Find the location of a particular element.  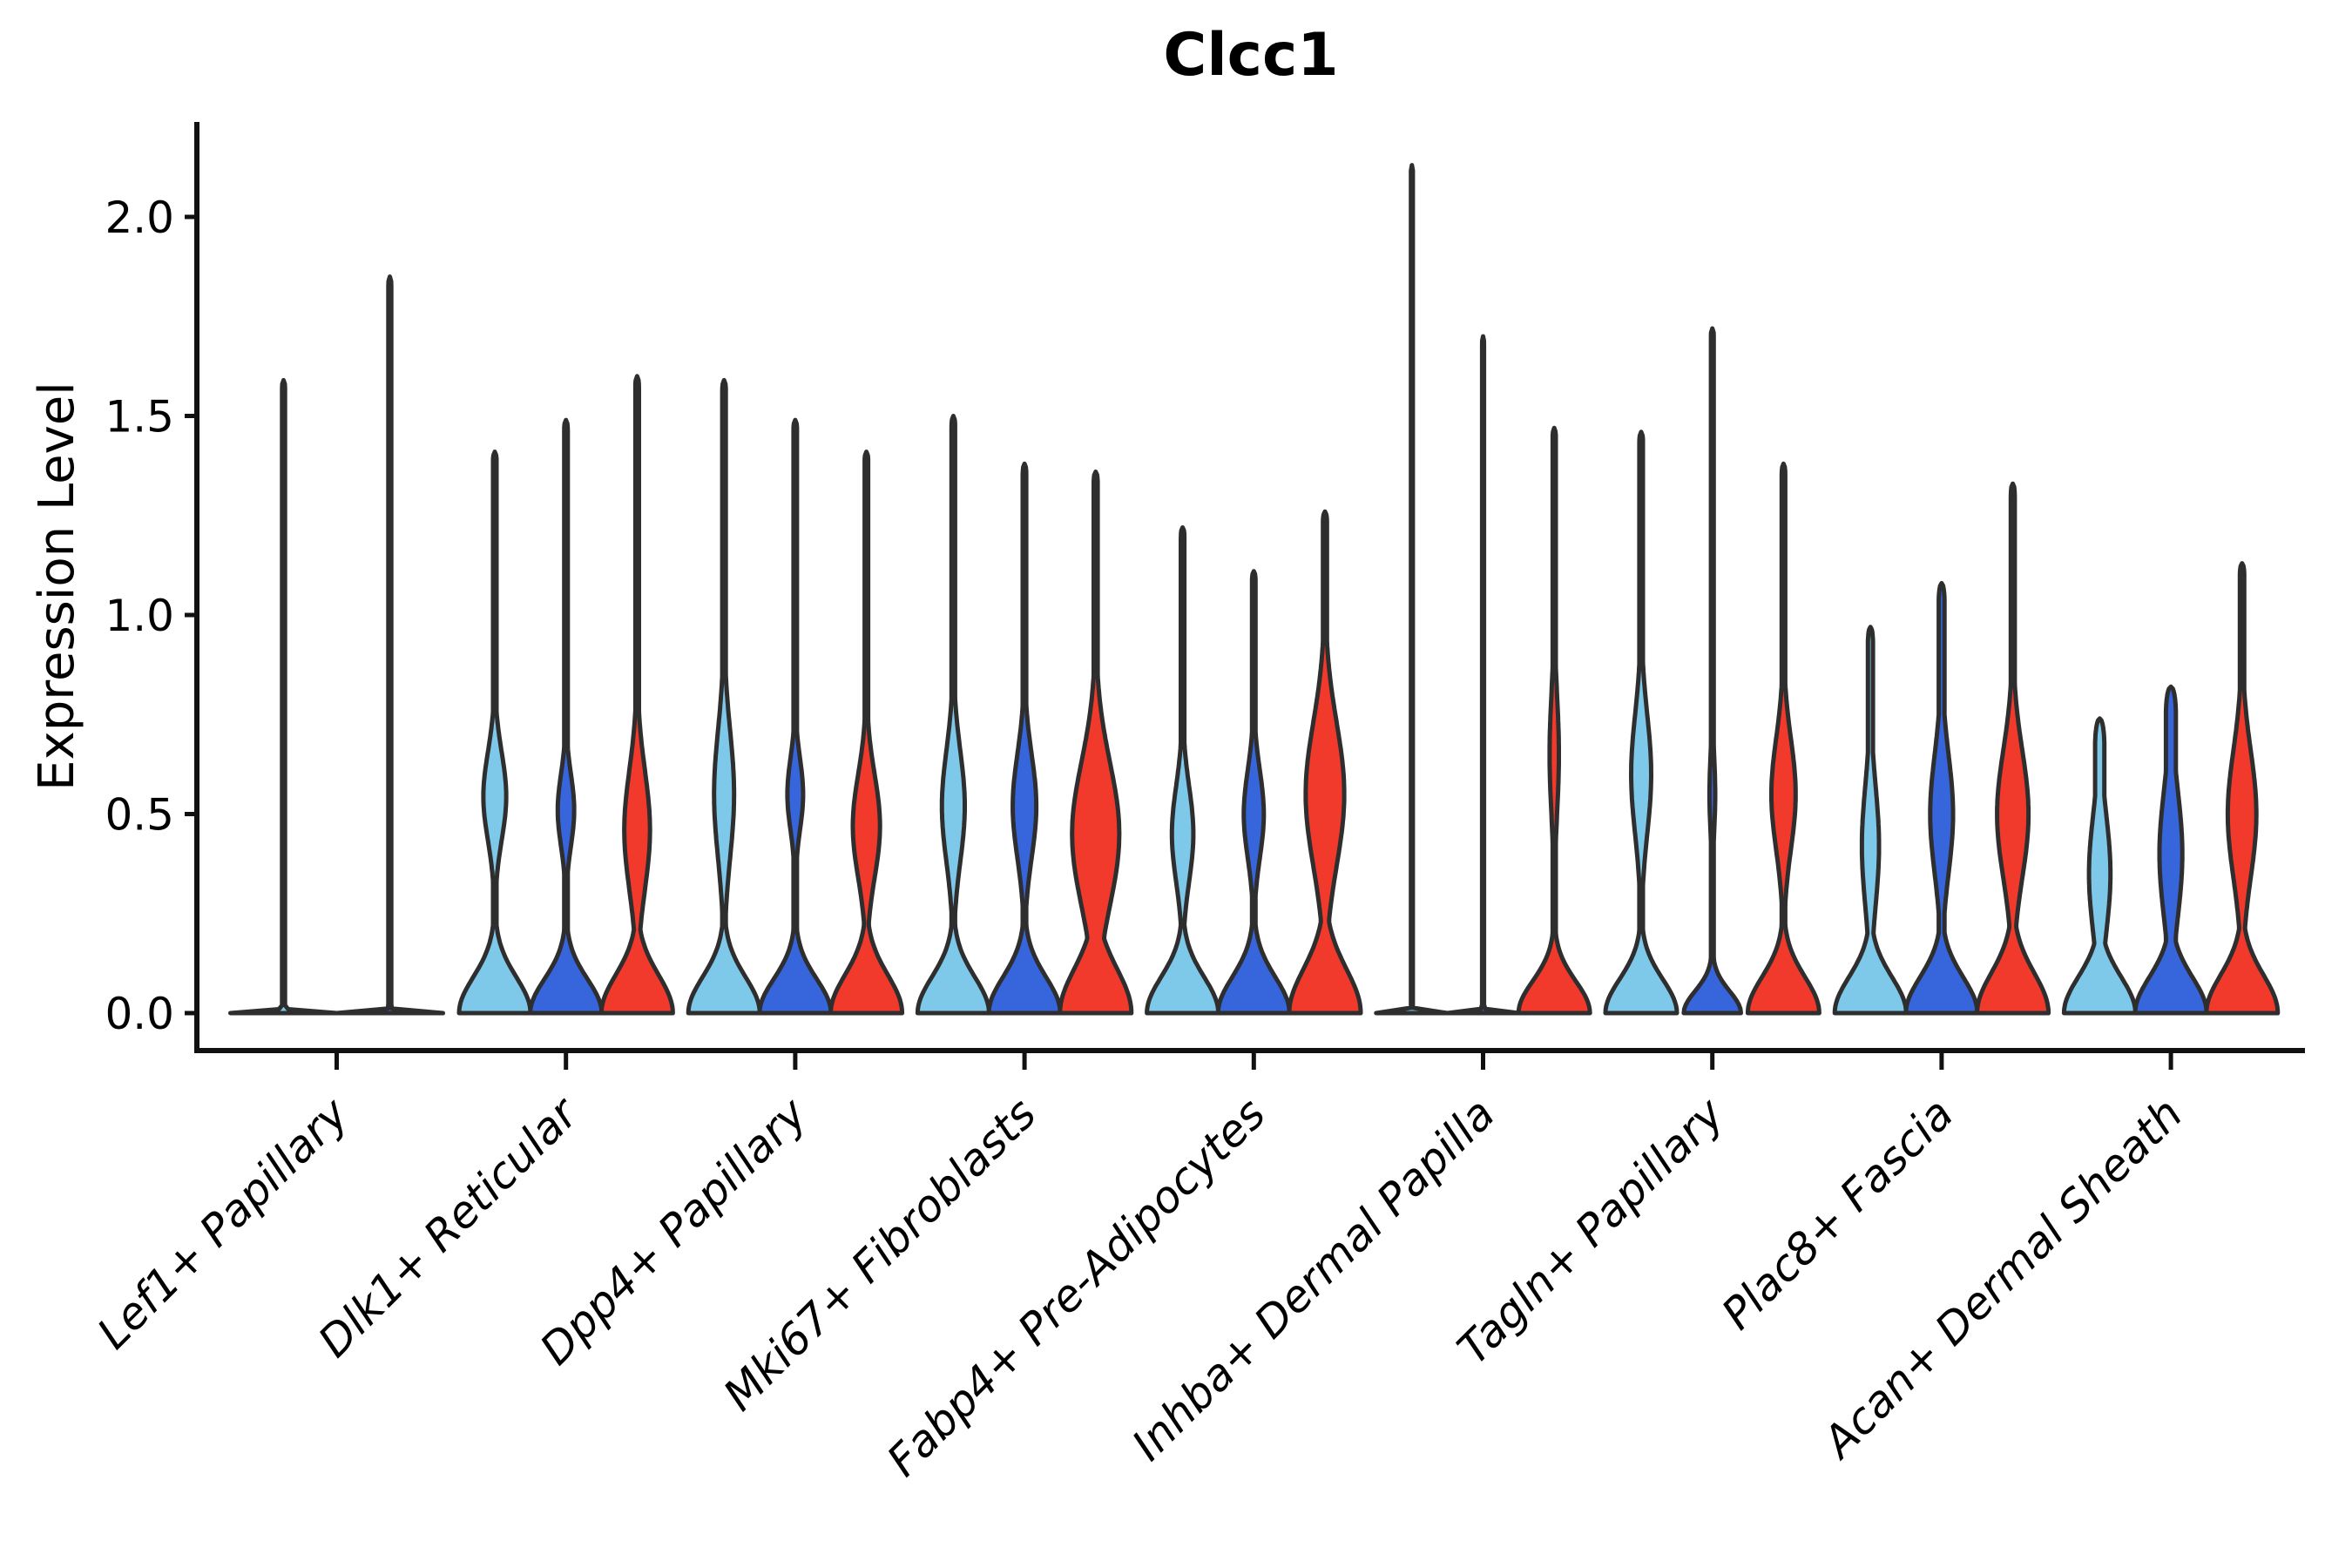

violin-acan-royalblue is located at coordinates (2170, 850).